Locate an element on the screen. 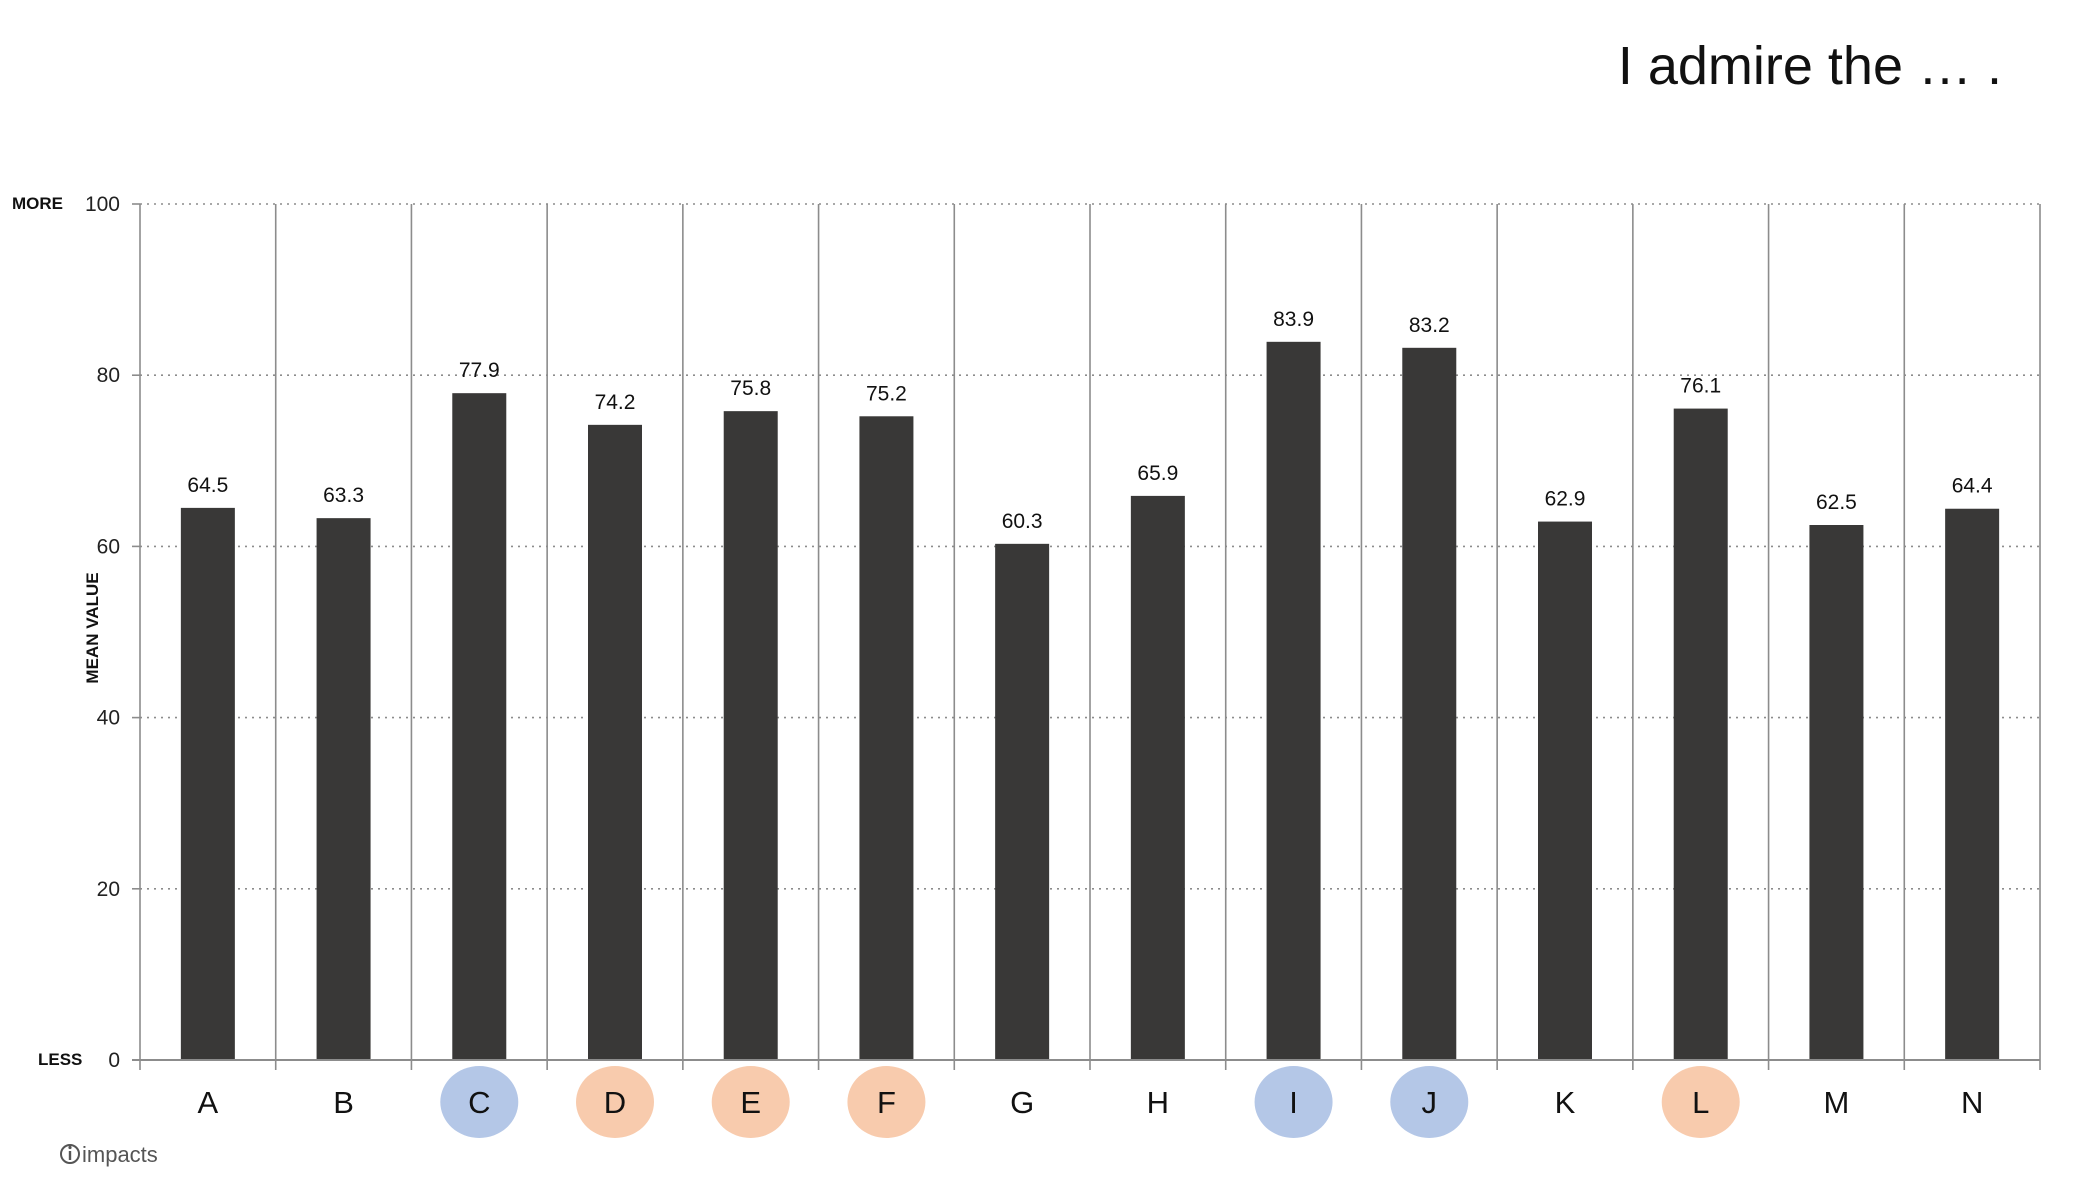  bar-f is located at coordinates (886, 738).